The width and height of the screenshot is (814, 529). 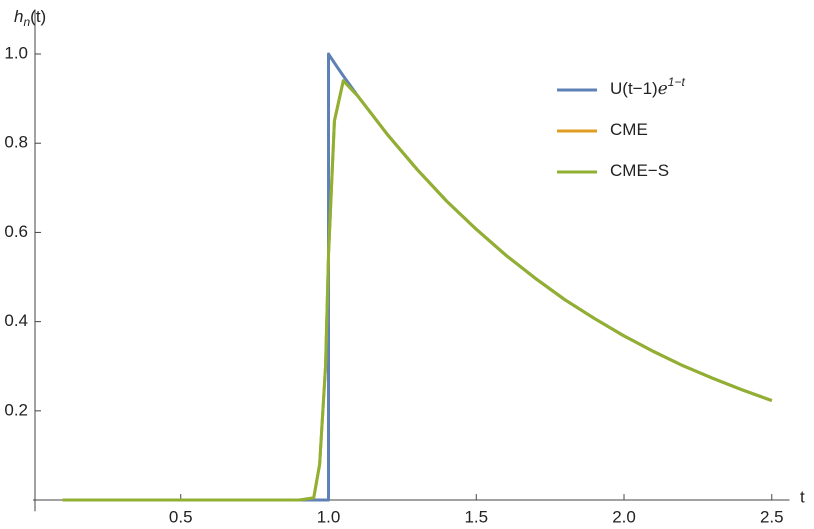 I want to click on y-label-rest: (t), so click(x=38, y=16).